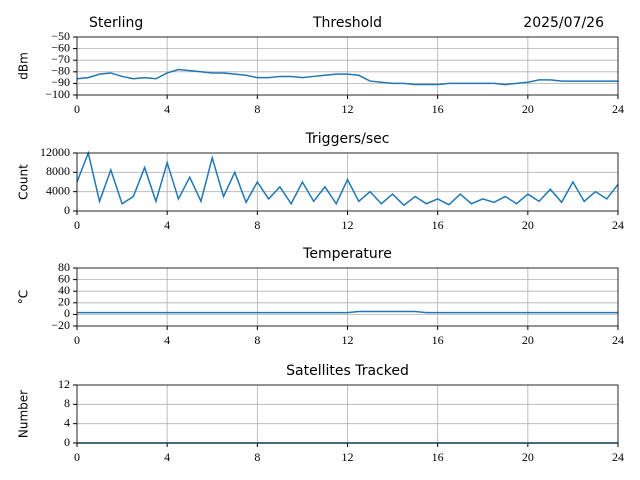 The image size is (640, 480). I want to click on y-tick-label: 60, so click(64, 278).